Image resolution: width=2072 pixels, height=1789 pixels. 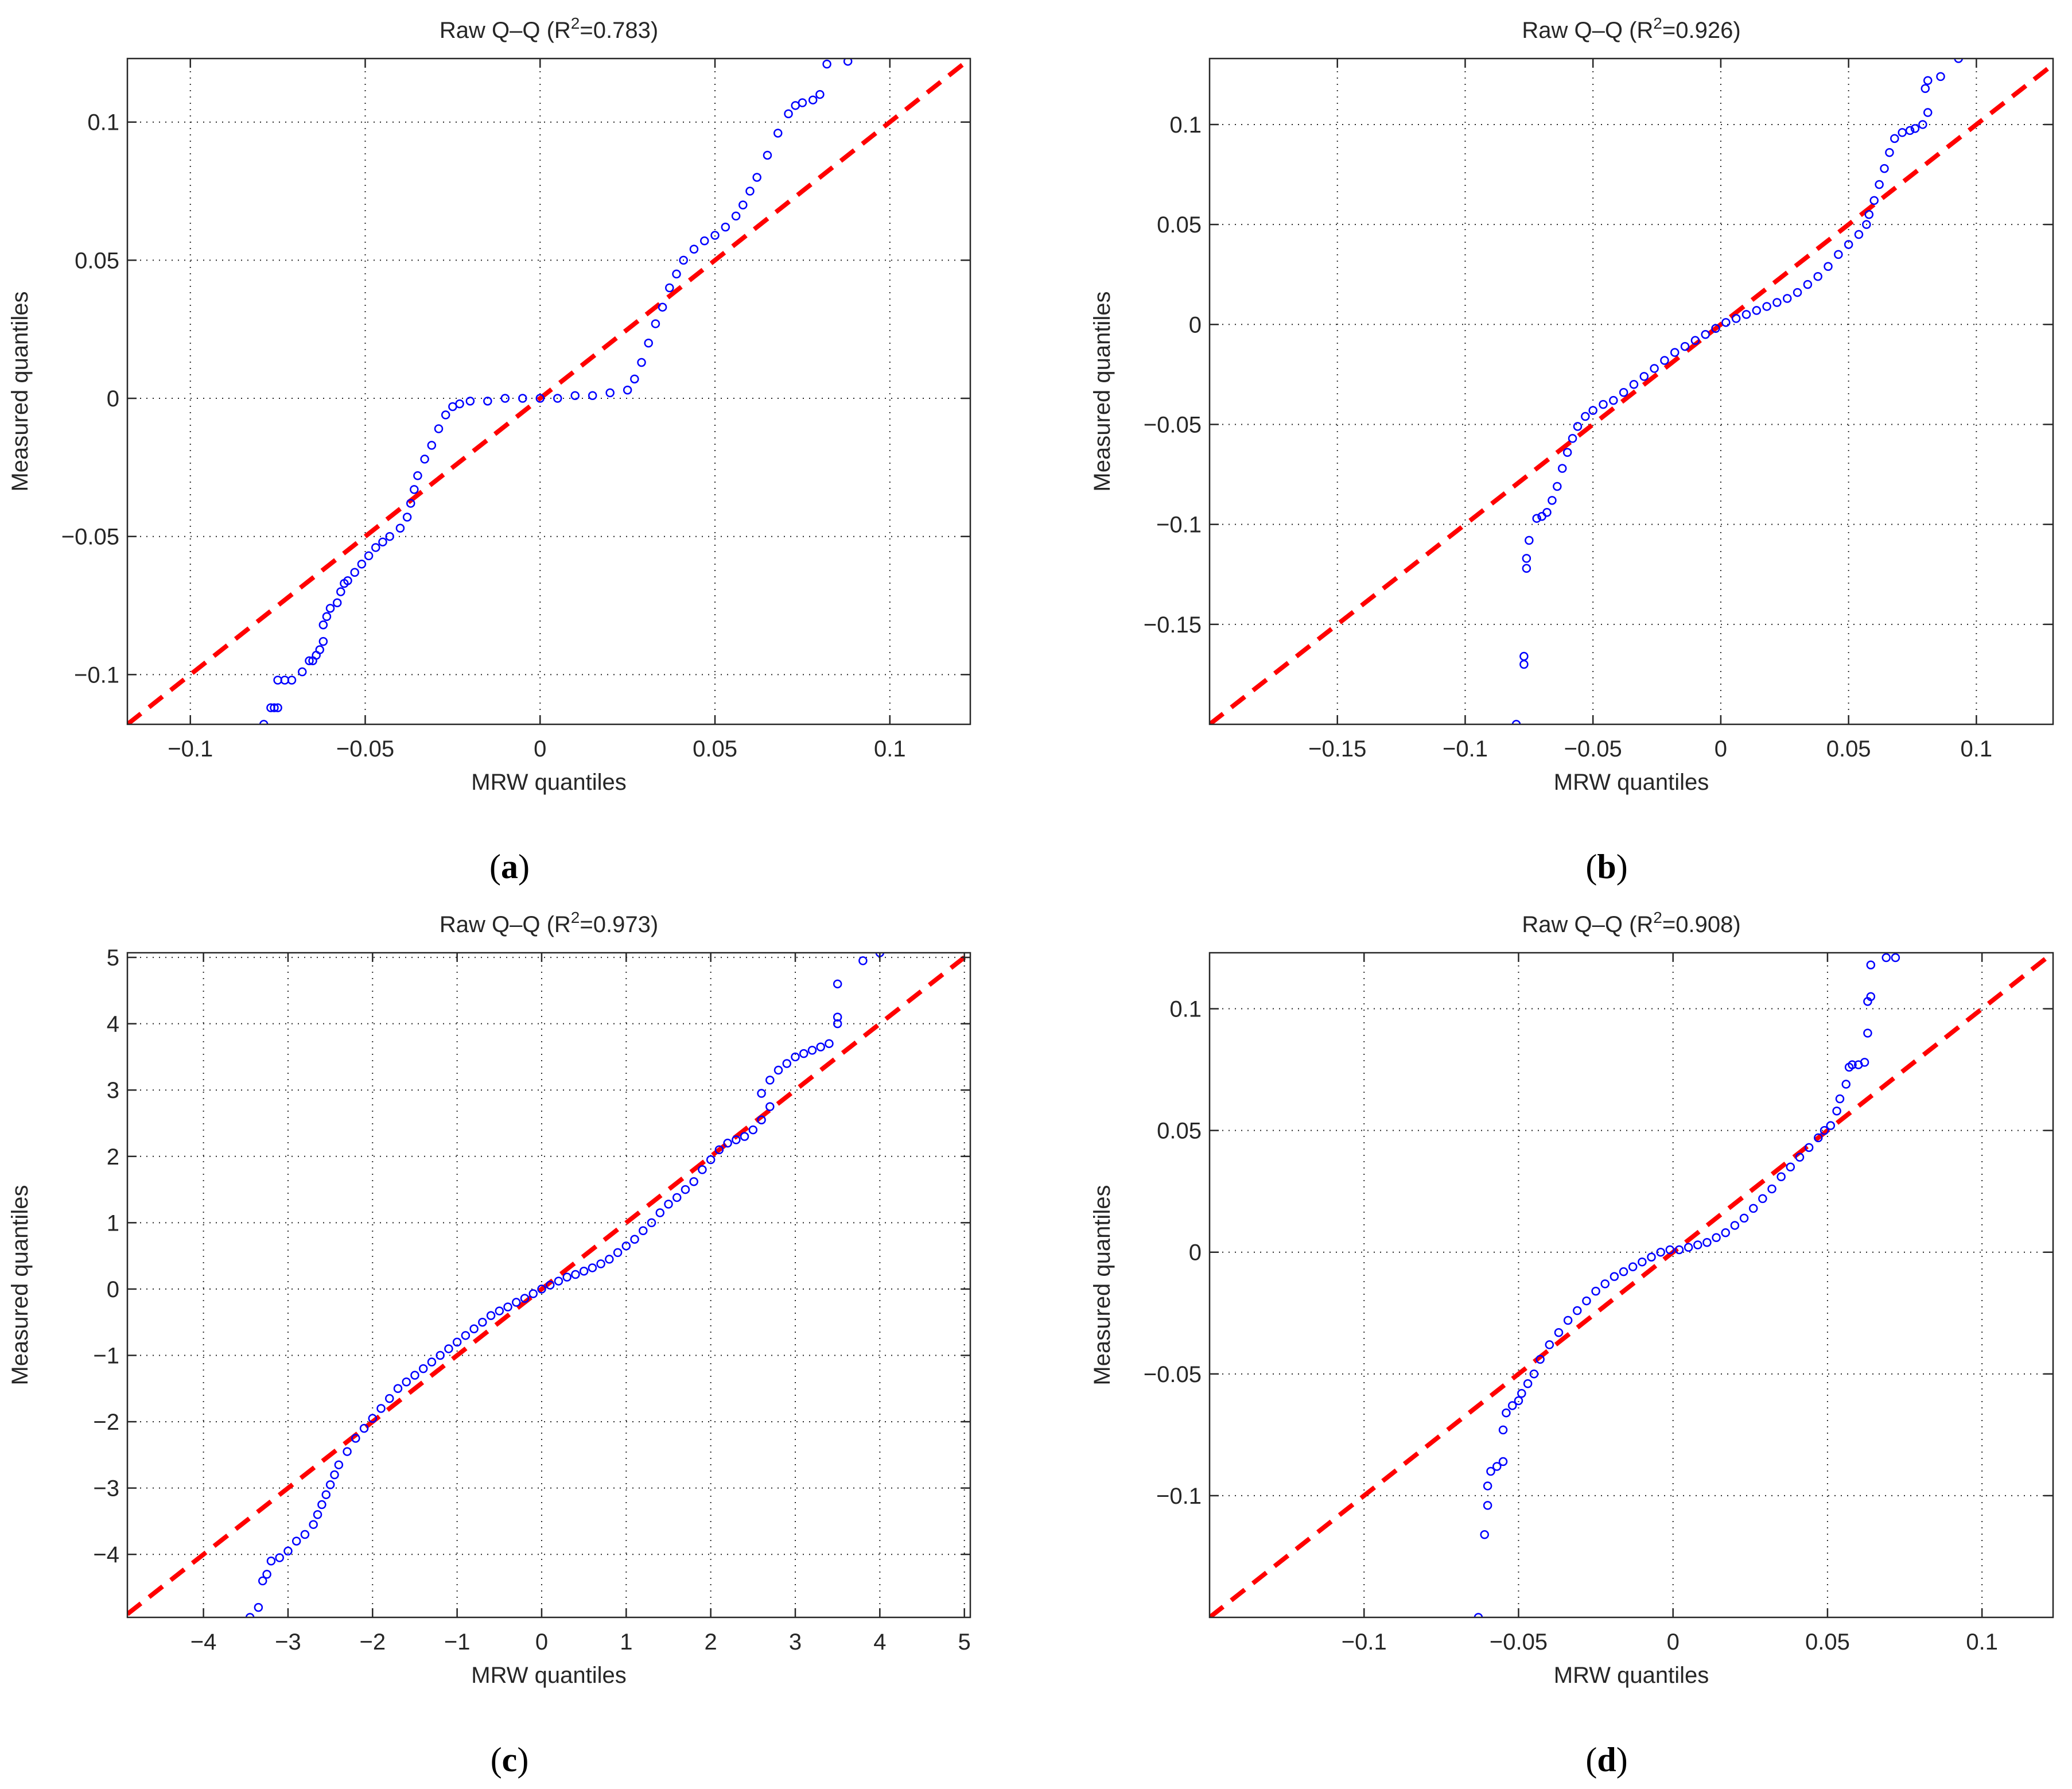 I want to click on data-series, so click(x=1687, y=1285).